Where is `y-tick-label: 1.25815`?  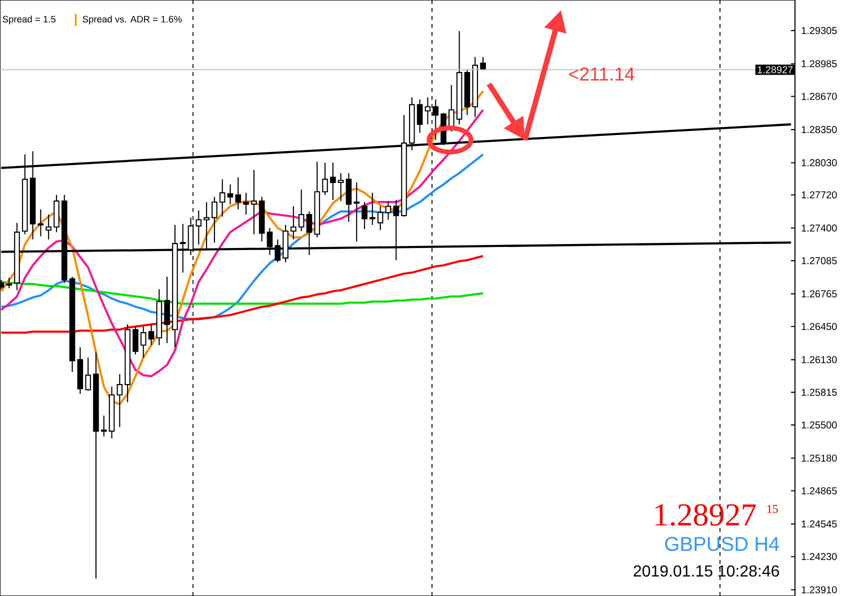
y-tick-label: 1.25815 is located at coordinates (819, 392).